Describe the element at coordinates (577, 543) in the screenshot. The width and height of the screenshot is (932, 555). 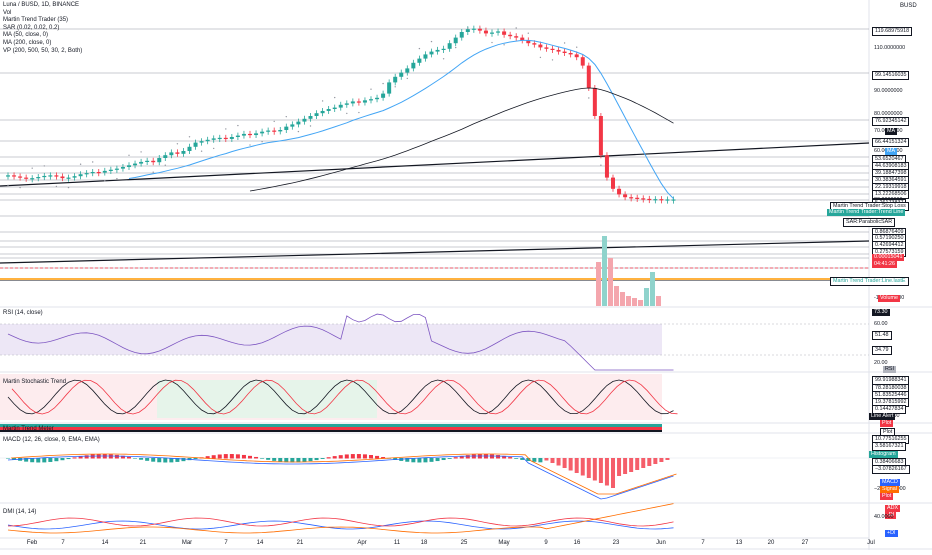
I see `time-axis-label: 16` at that location.